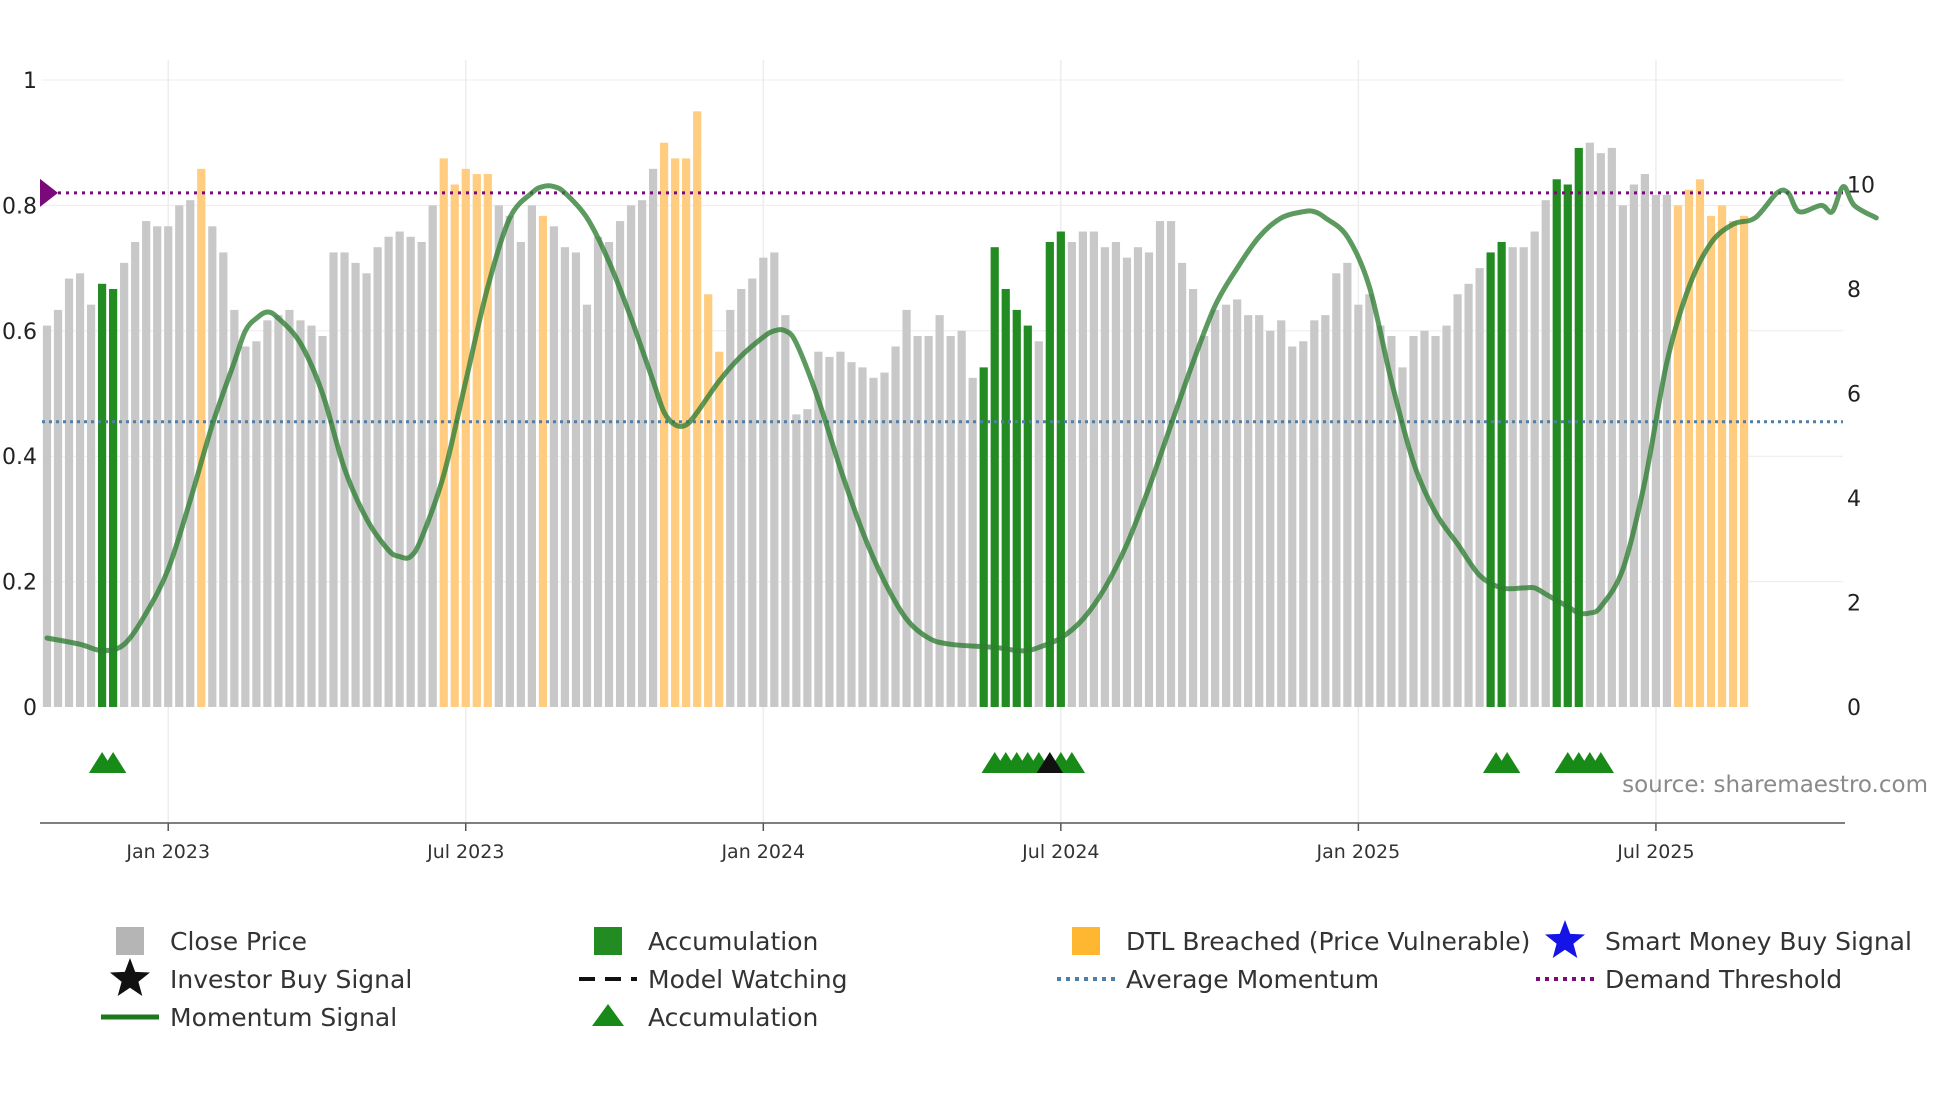  Describe the element at coordinates (19, 332) in the screenshot. I see `left-y-tick-label: 0.6` at that location.